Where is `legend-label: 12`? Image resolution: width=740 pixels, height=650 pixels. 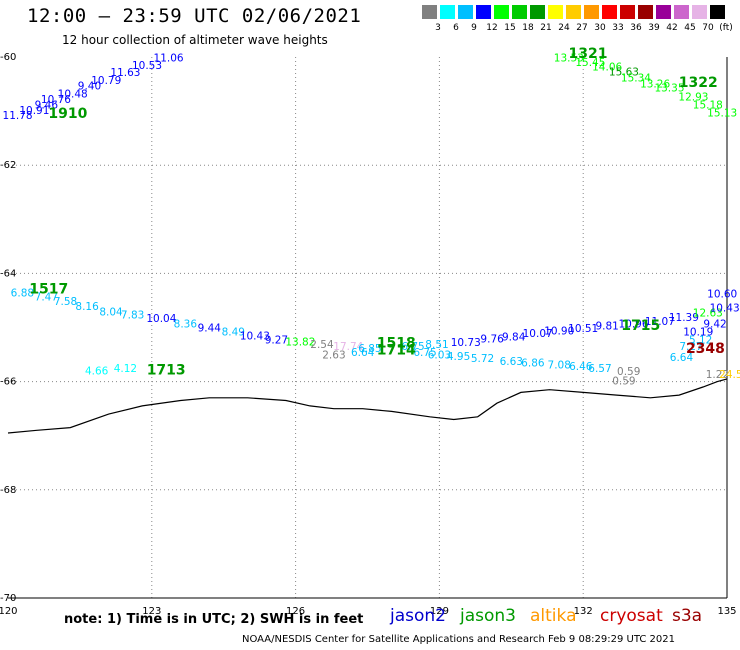
legend-label: 12 is located at coordinates (492, 28).